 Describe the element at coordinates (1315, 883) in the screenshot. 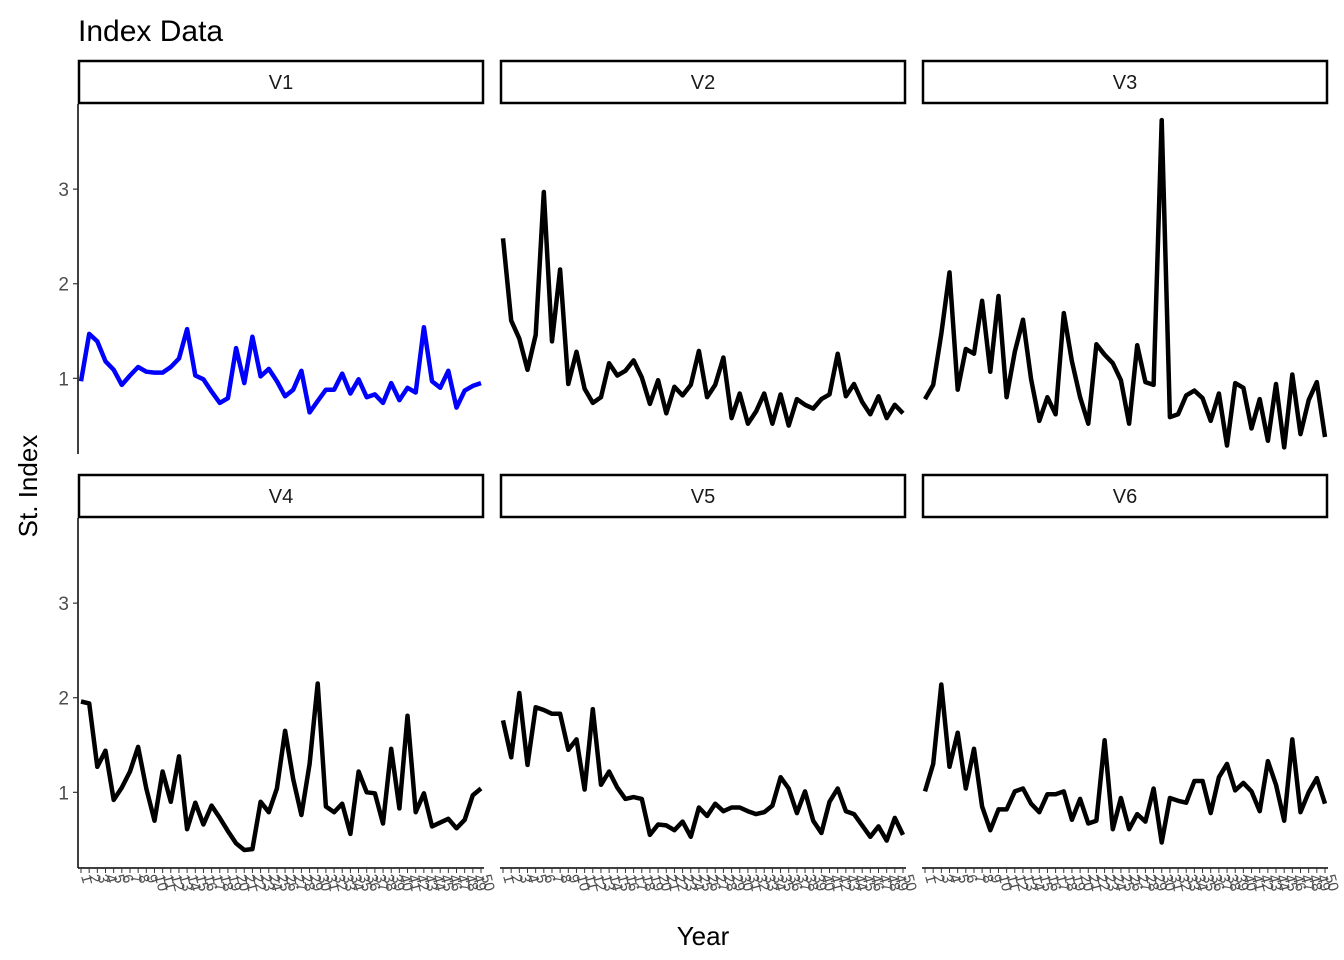

I see `x-tick-label: 48` at that location.